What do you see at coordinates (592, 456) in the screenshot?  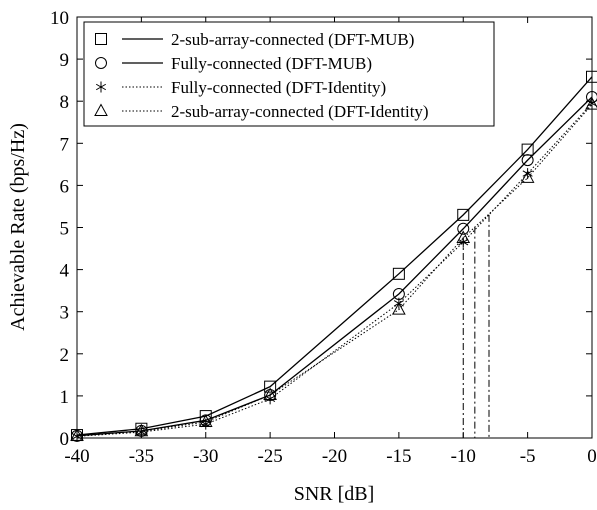 I see `x-tick-label: 0` at bounding box center [592, 456].